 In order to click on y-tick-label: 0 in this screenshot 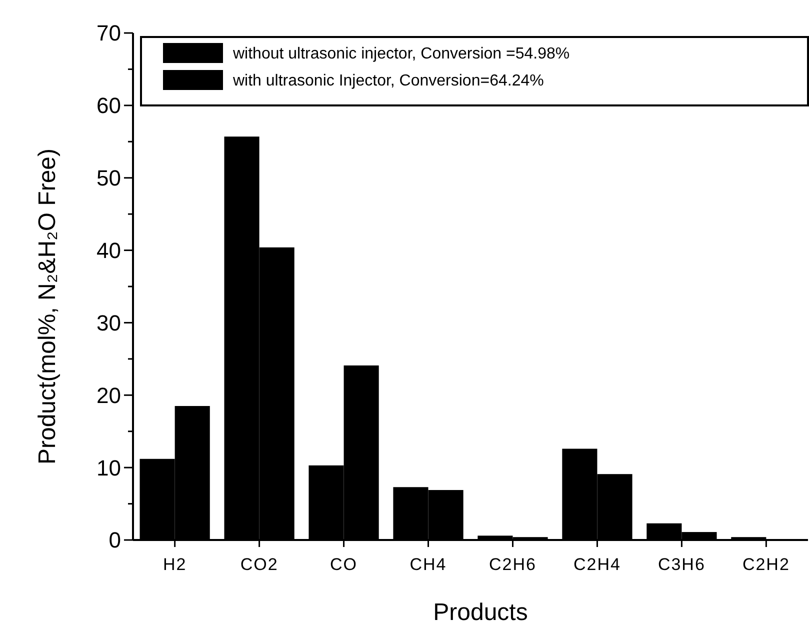, I will do `click(114, 540)`.